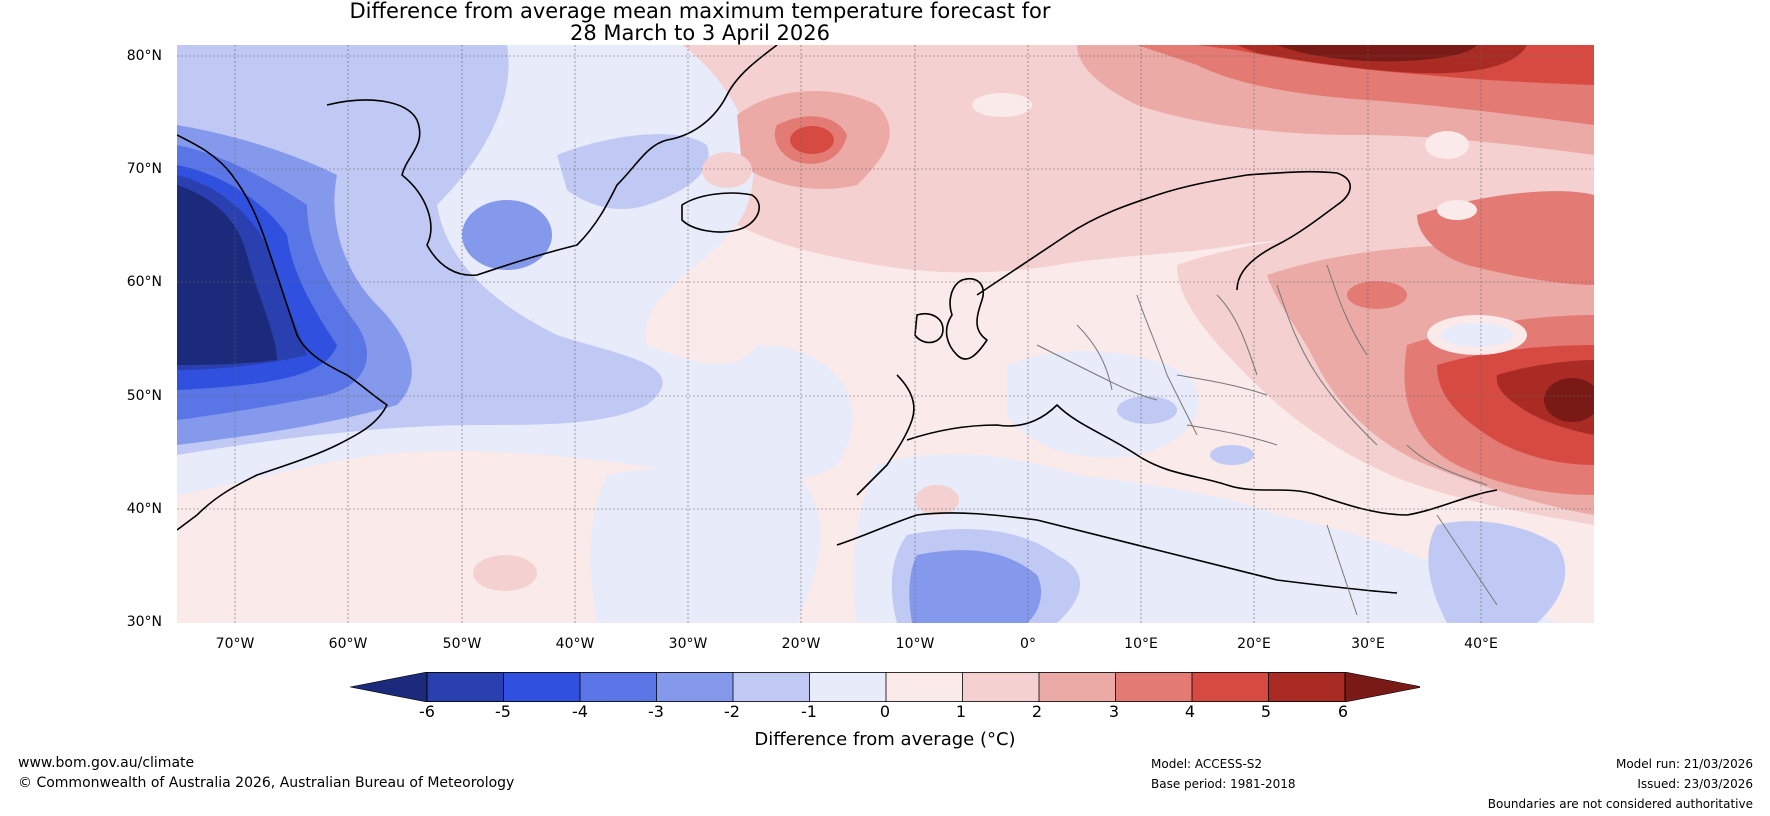 This screenshot has width=1770, height=816. What do you see at coordinates (1114, 711) in the screenshot?
I see `legend-tick-3: 3` at bounding box center [1114, 711].